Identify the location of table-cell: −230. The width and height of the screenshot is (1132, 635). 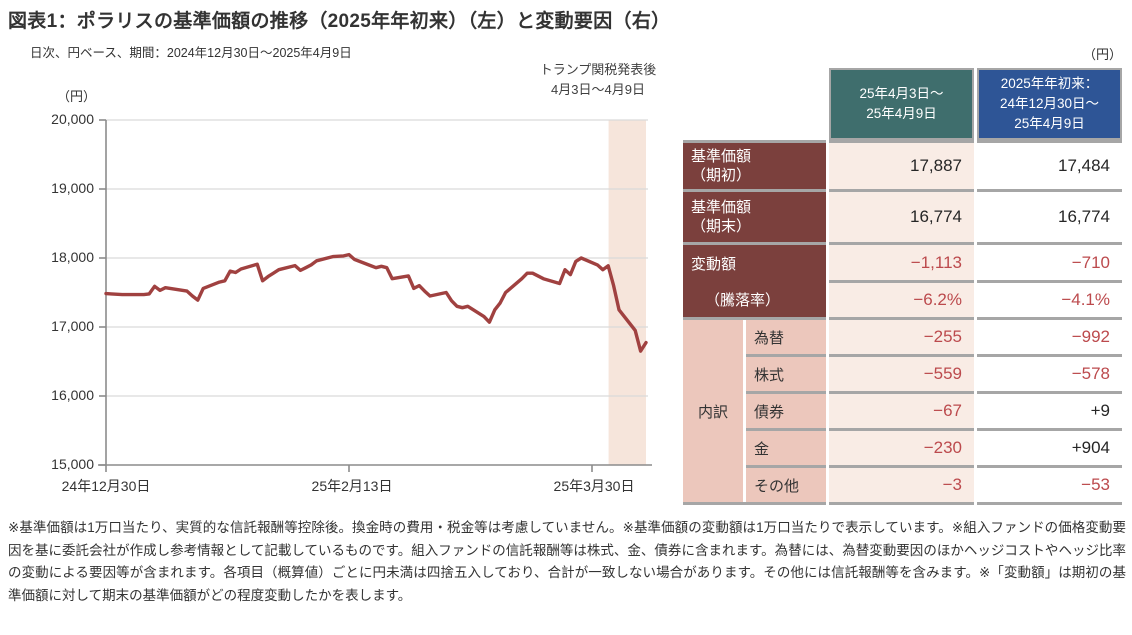
(901, 448).